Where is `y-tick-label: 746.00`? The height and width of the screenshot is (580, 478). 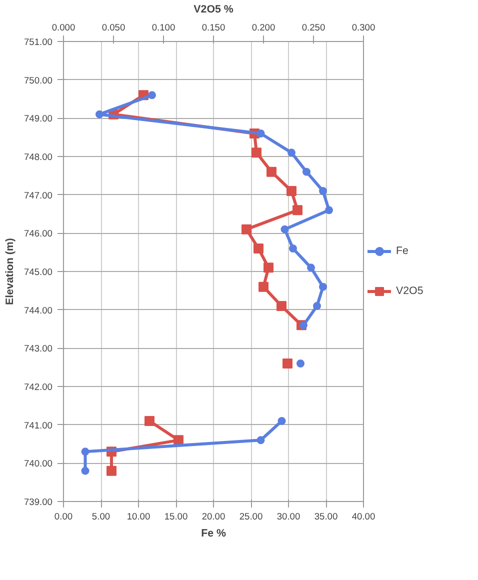 y-tick-label: 746.00 is located at coordinates (38, 233).